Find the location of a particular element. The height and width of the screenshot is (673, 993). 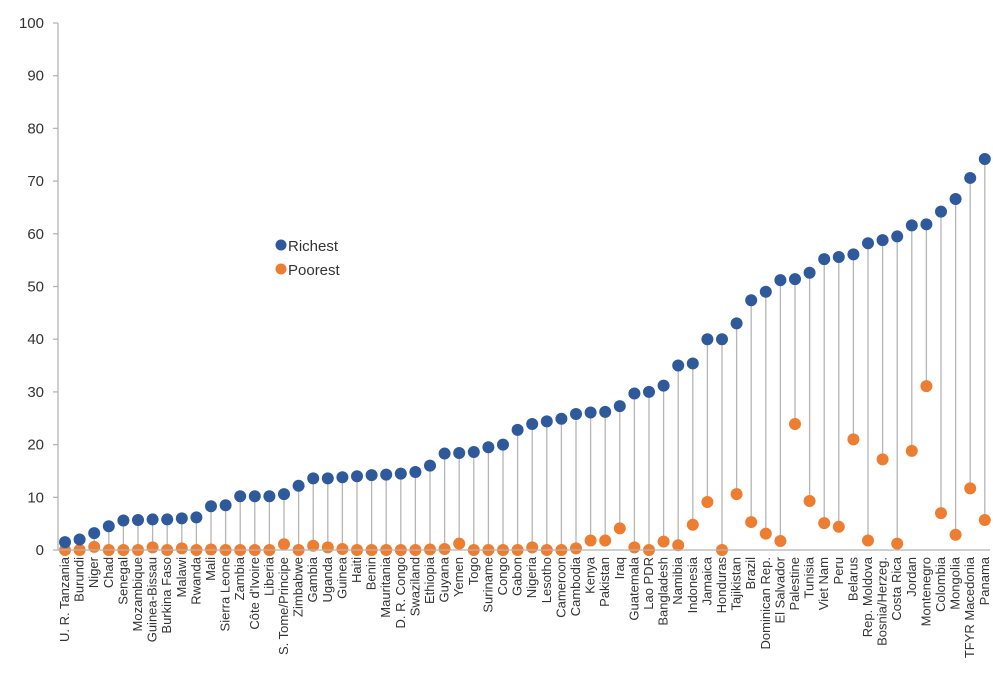

x-tick-label: Benin is located at coordinates (371, 573).